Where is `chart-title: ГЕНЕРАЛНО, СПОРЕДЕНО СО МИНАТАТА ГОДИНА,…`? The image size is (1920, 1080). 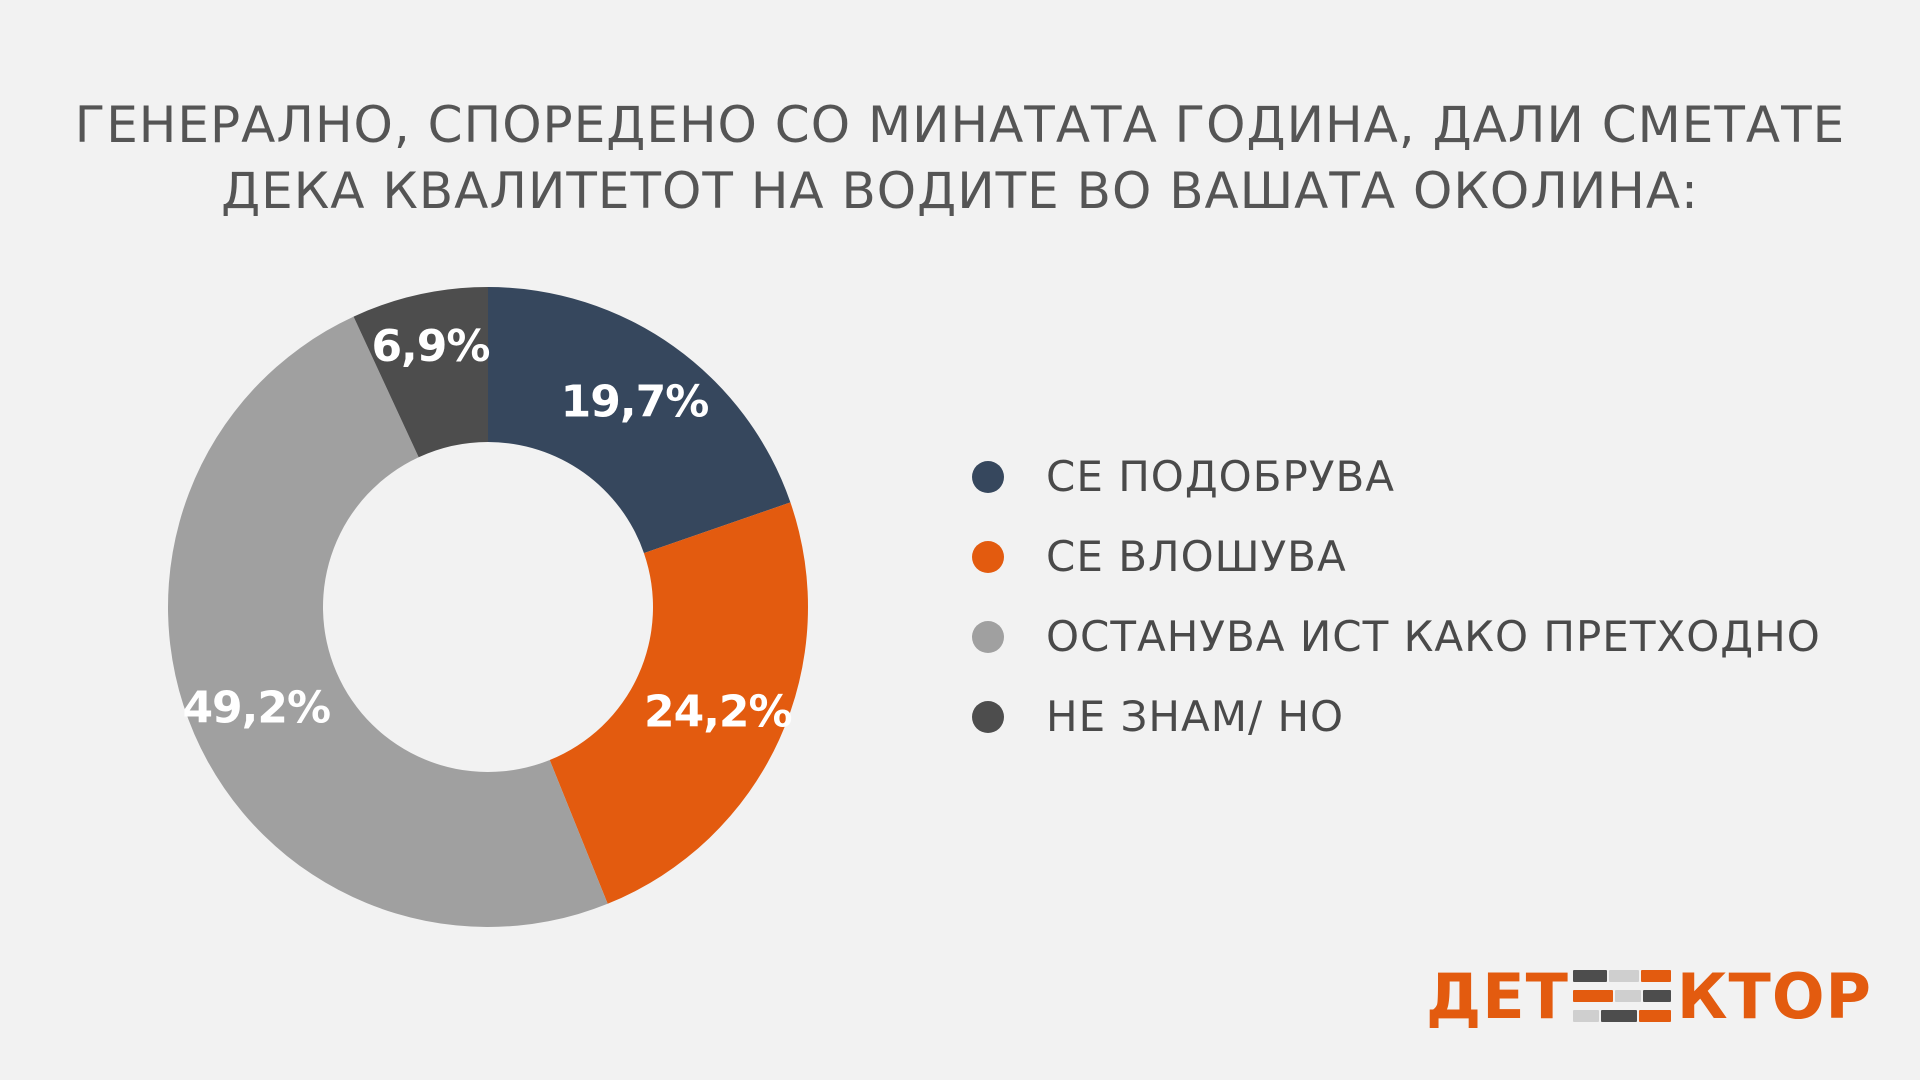 chart-title: ГЕНЕРАЛНО, СПОРЕДЕНО СО МИНАТАТА ГОДИНА,… is located at coordinates (960, 158).